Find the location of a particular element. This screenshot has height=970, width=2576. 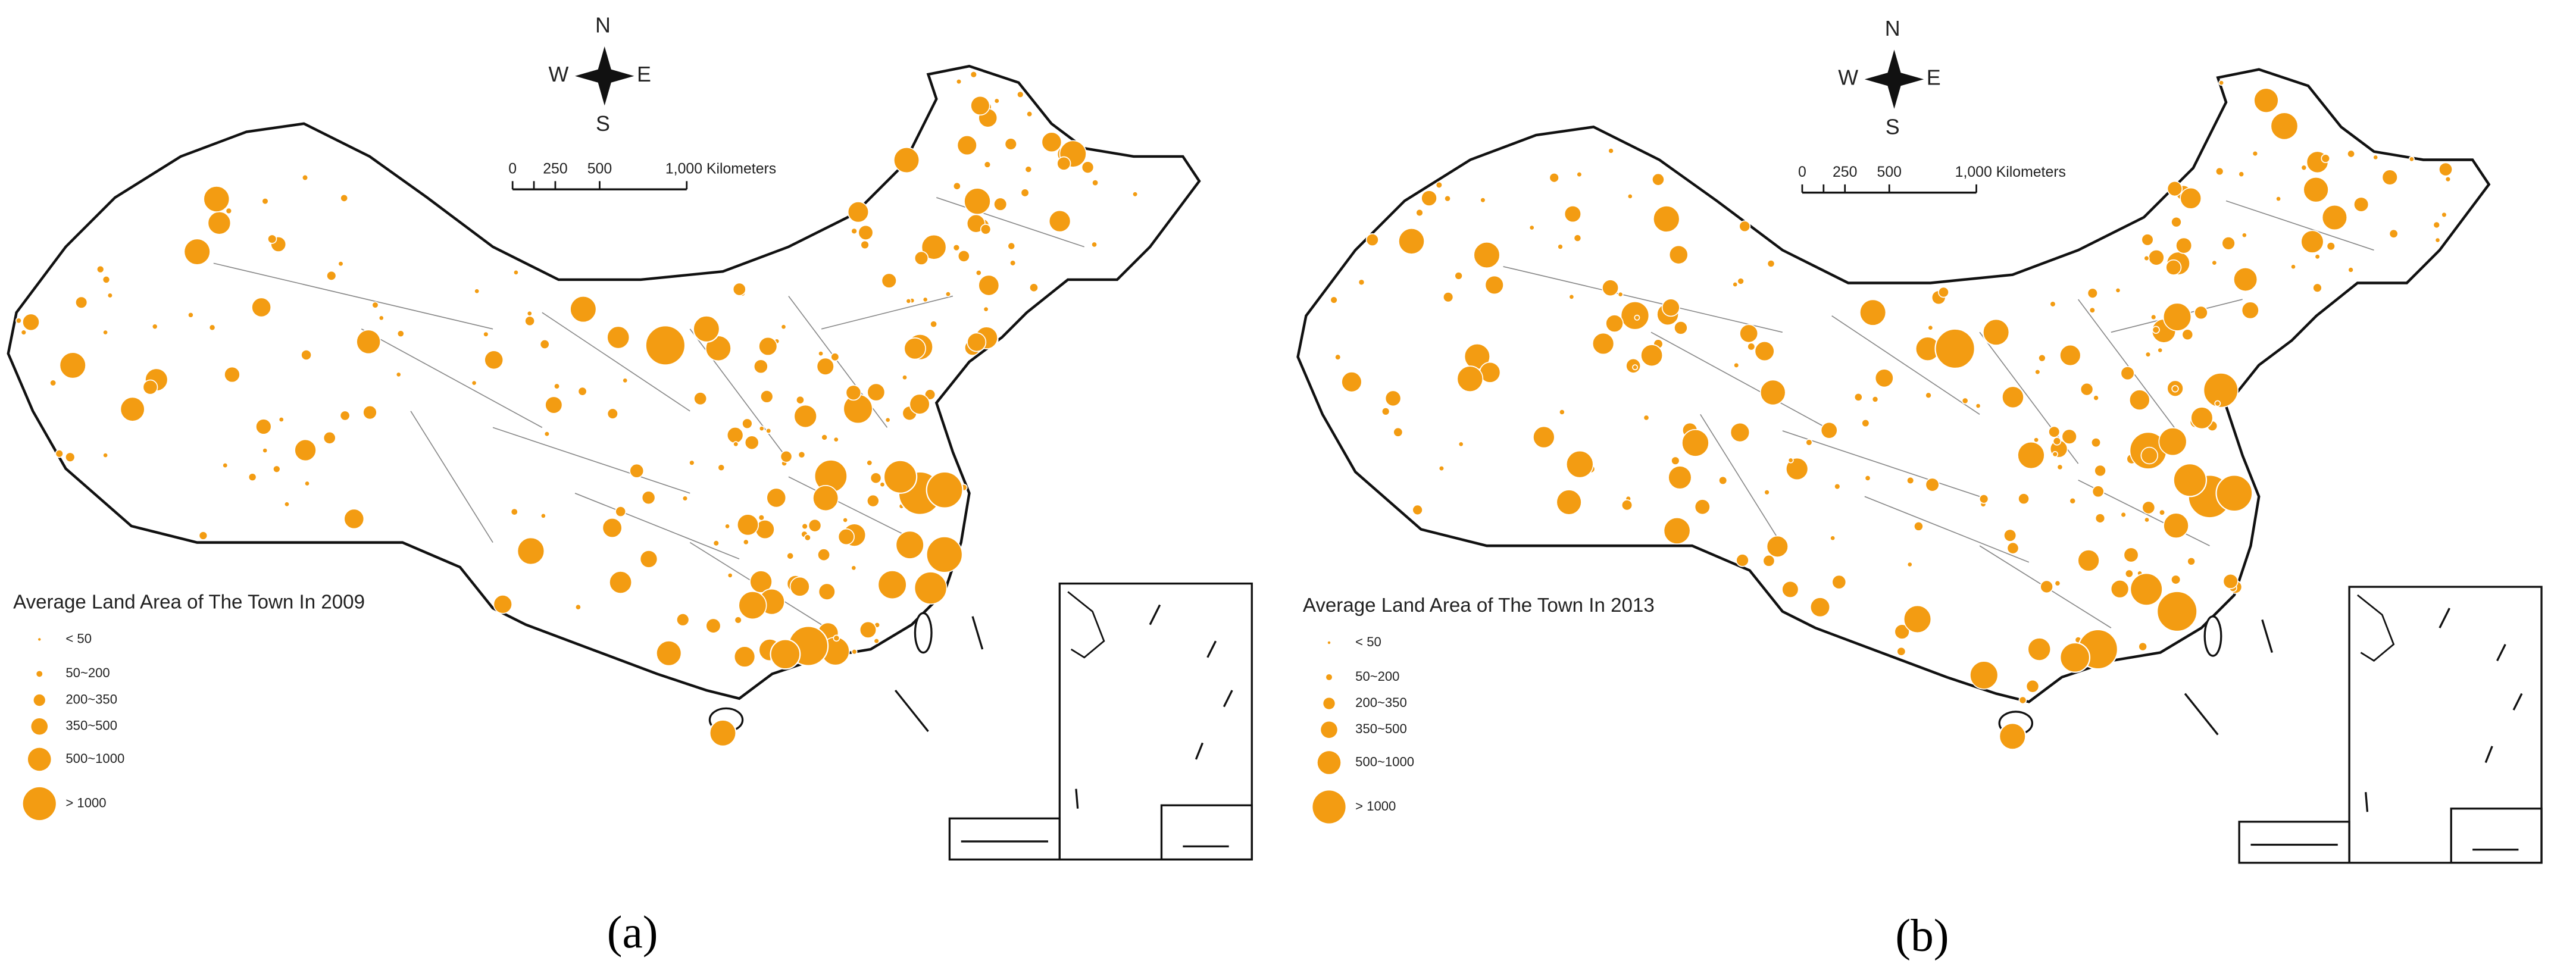

panel-caption: (b) is located at coordinates (1922, 934).